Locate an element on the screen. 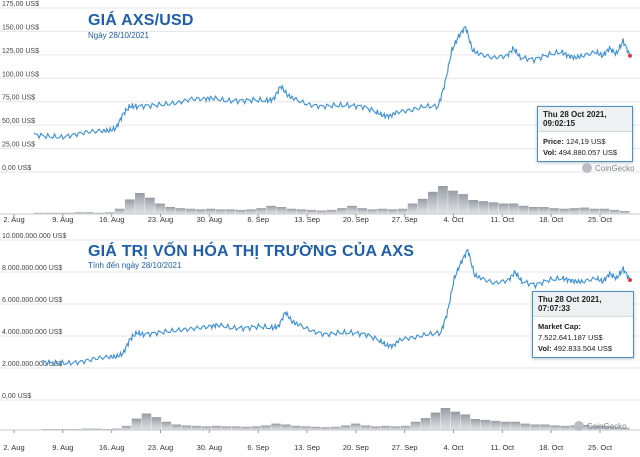  chart1-tooltip-label2: Vol: is located at coordinates (550, 152).